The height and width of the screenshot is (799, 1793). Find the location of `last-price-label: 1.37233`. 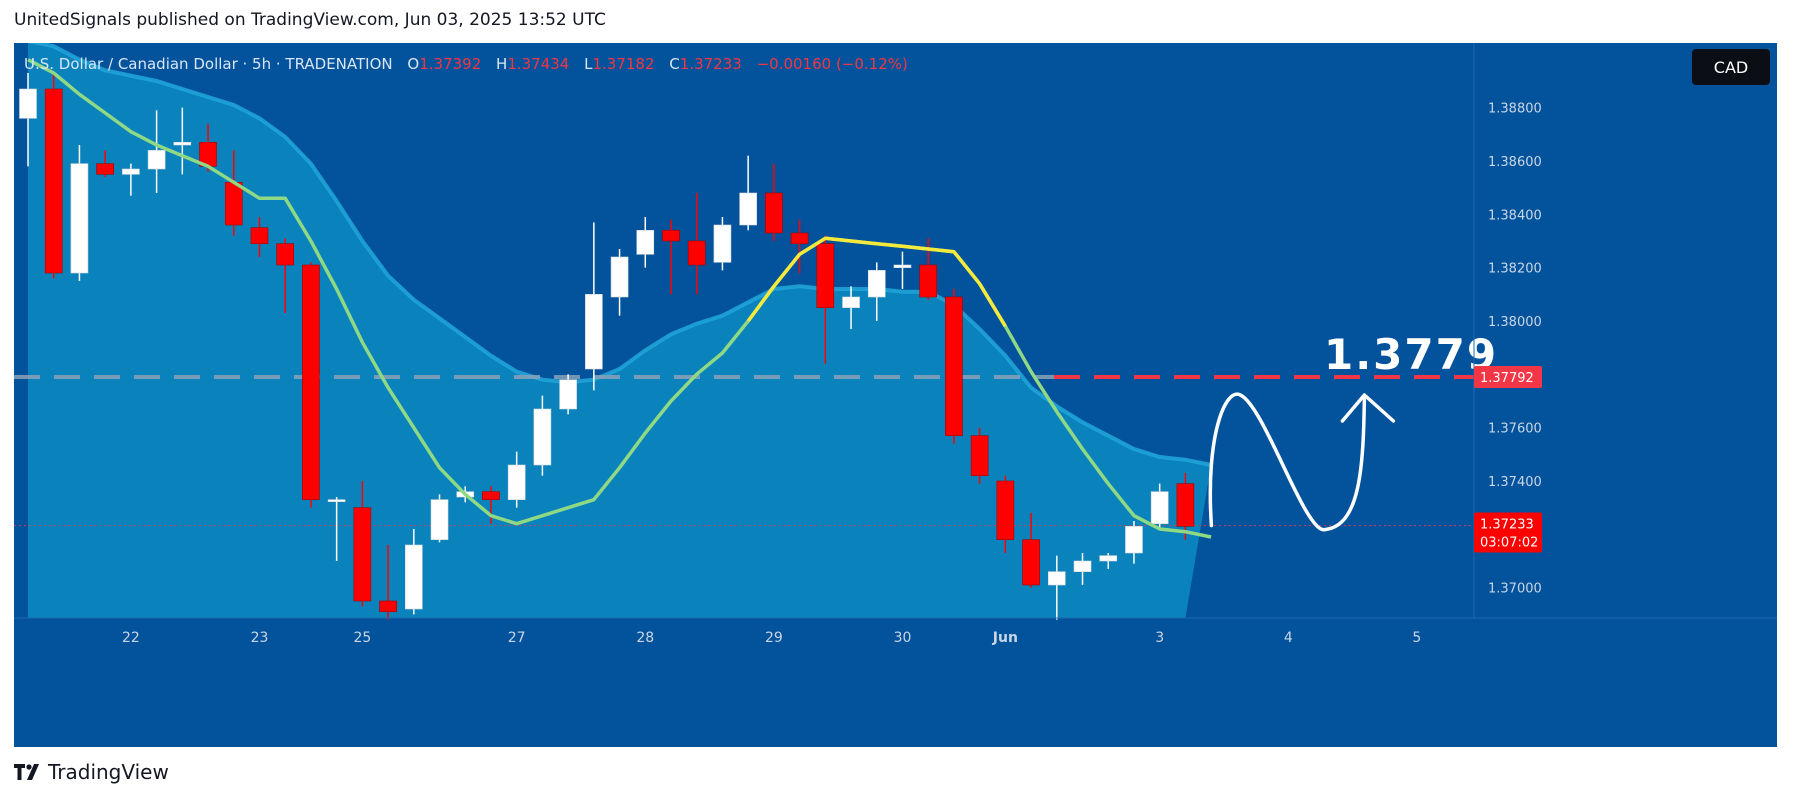

last-price-label: 1.37233 is located at coordinates (1507, 525).